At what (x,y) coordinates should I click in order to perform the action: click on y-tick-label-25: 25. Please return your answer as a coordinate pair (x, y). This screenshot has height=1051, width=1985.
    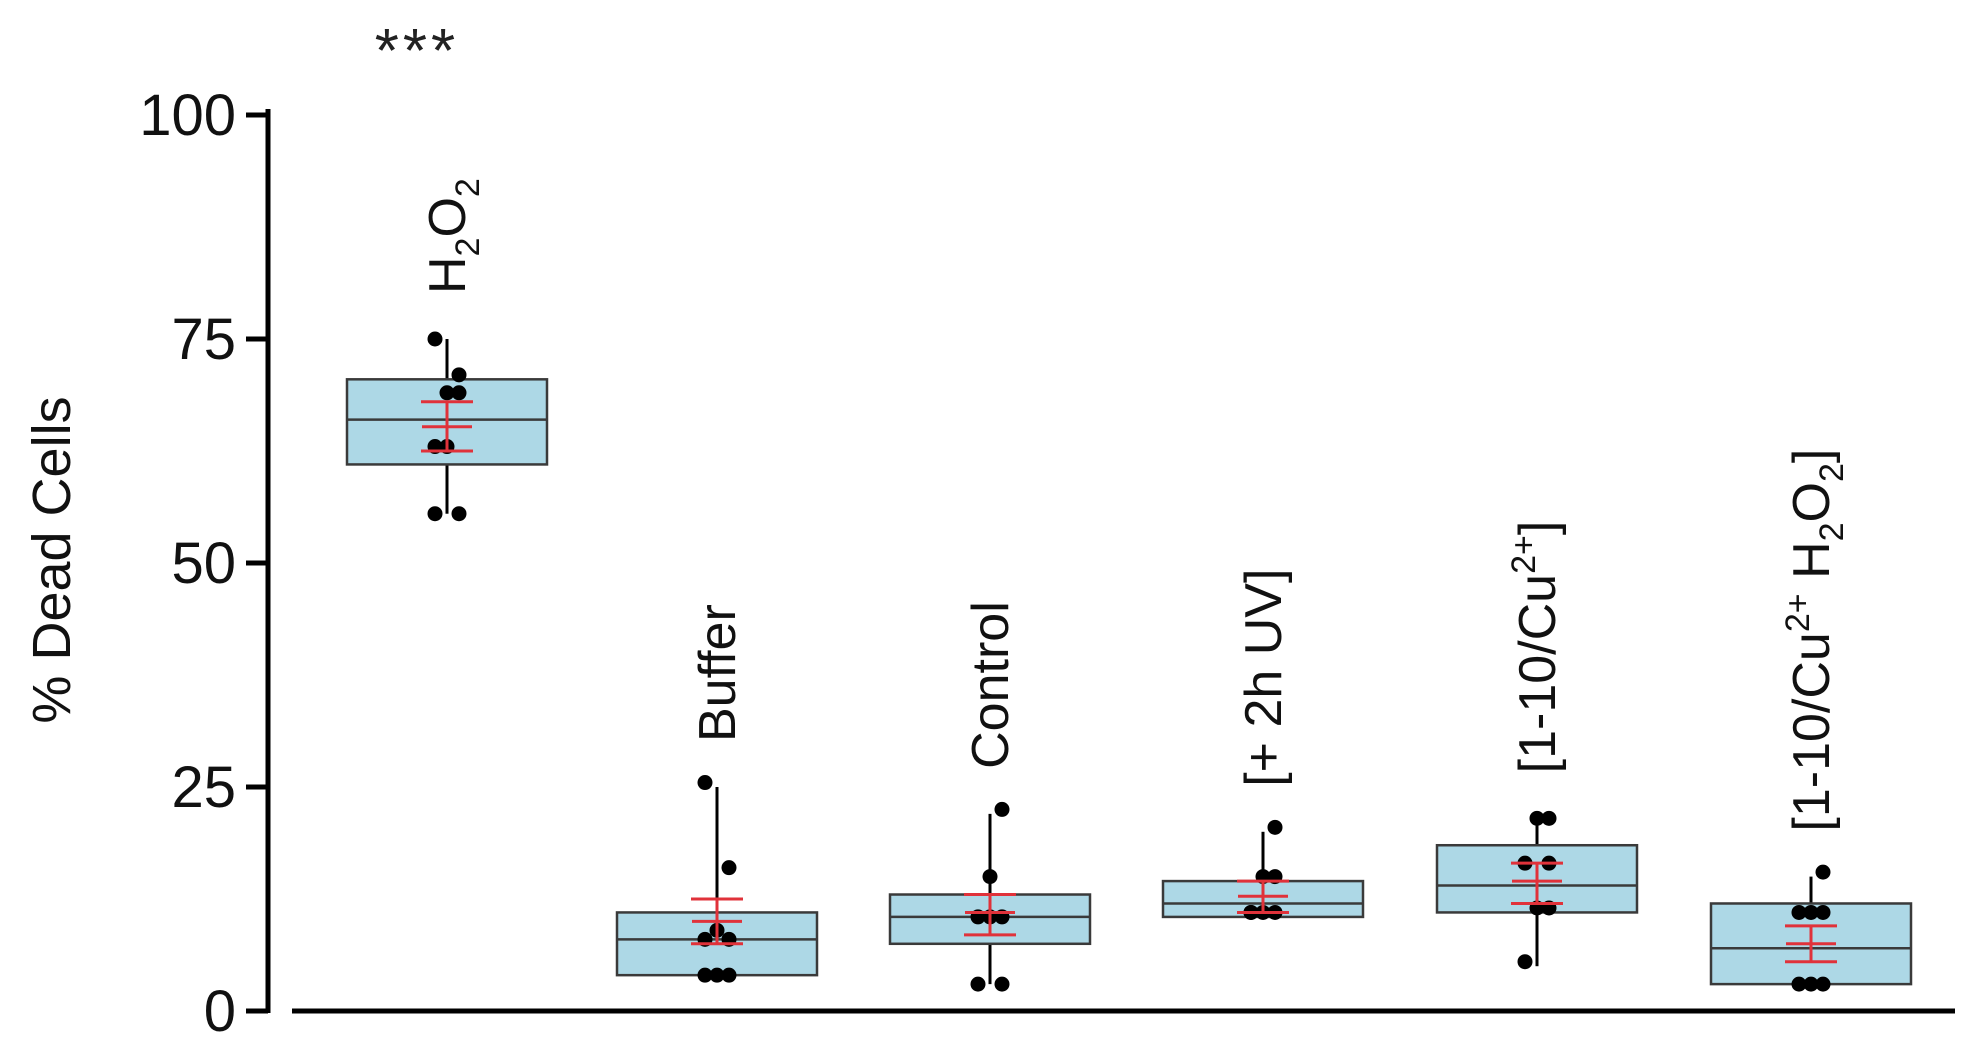
    Looking at the image, I should click on (203, 787).